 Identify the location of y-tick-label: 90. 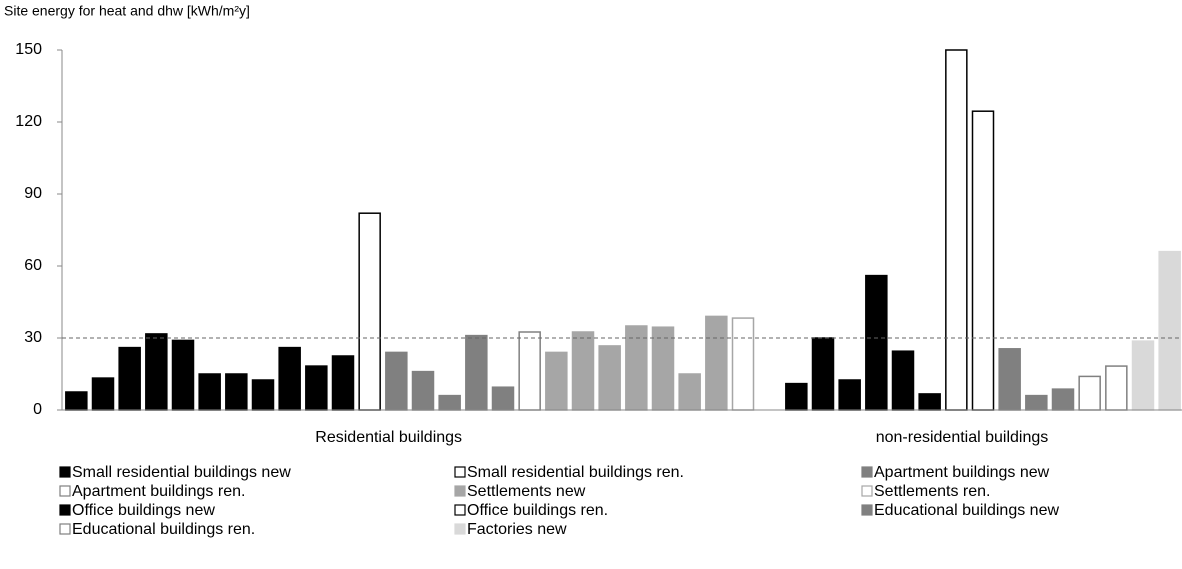
(33, 193).